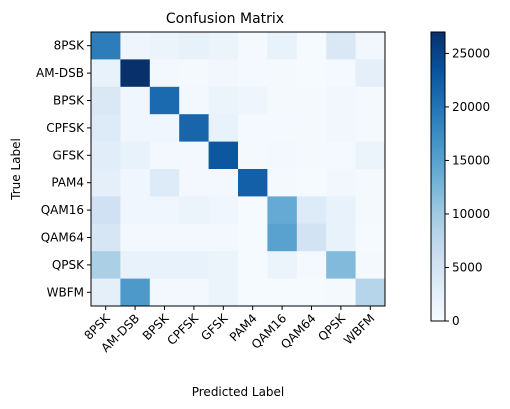 This screenshot has height=409, width=510. Describe the element at coordinates (68, 265) in the screenshot. I see `y-tick-label: QPSK` at that location.